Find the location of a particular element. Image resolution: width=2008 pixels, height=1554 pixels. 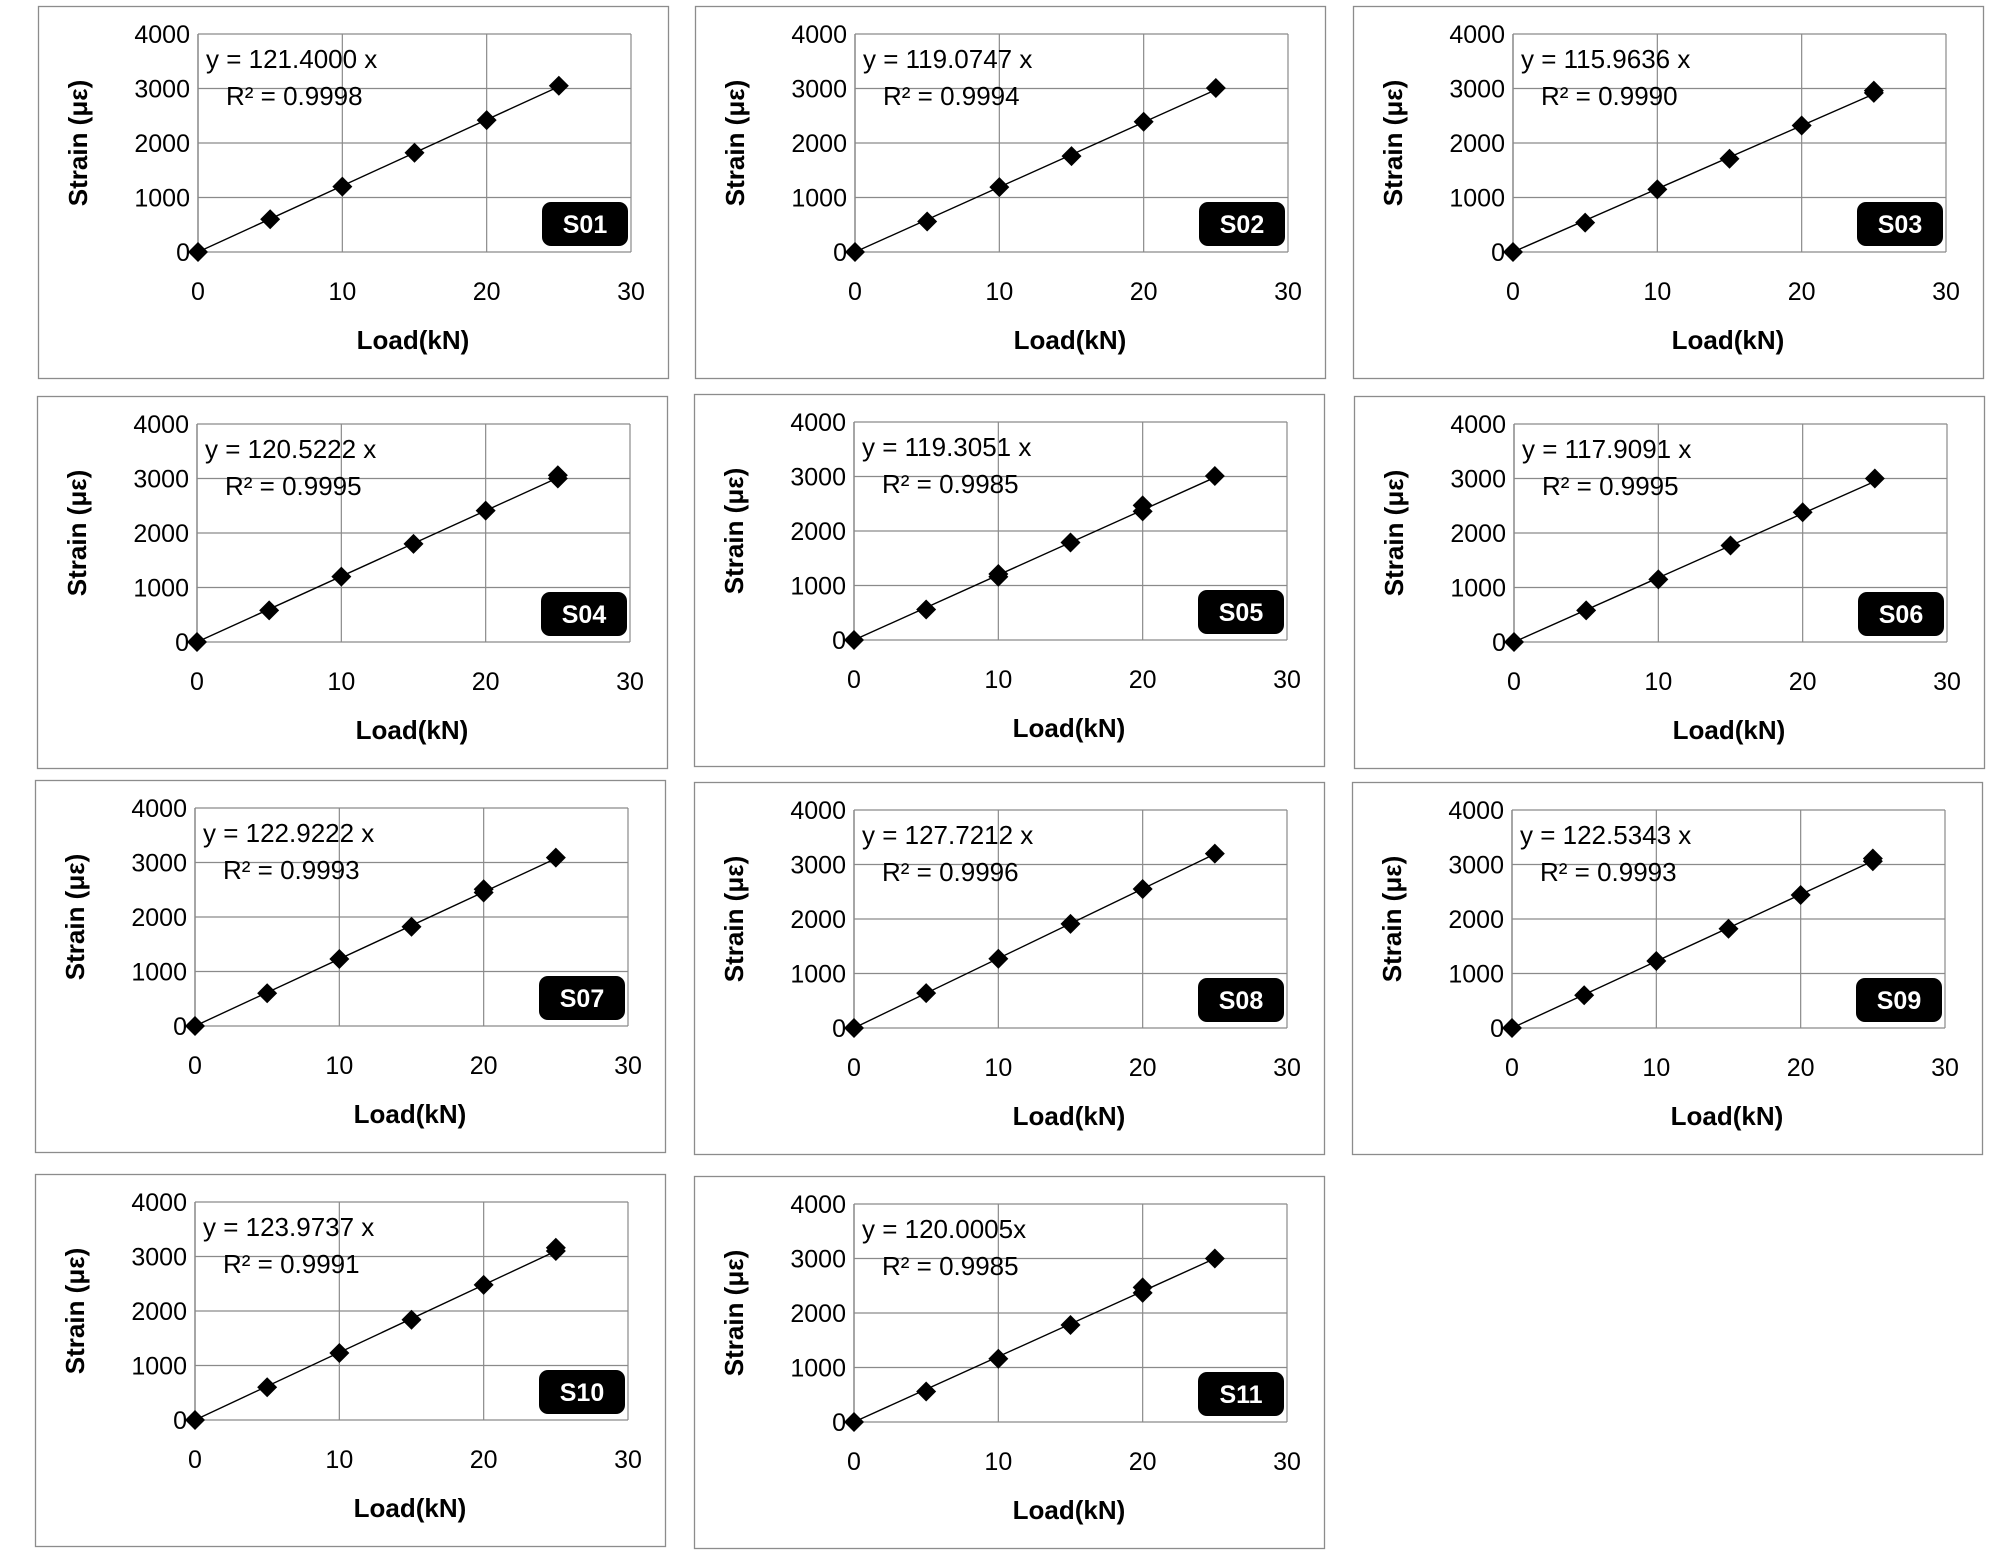

sample-badge-label: S03 is located at coordinates (1900, 225).